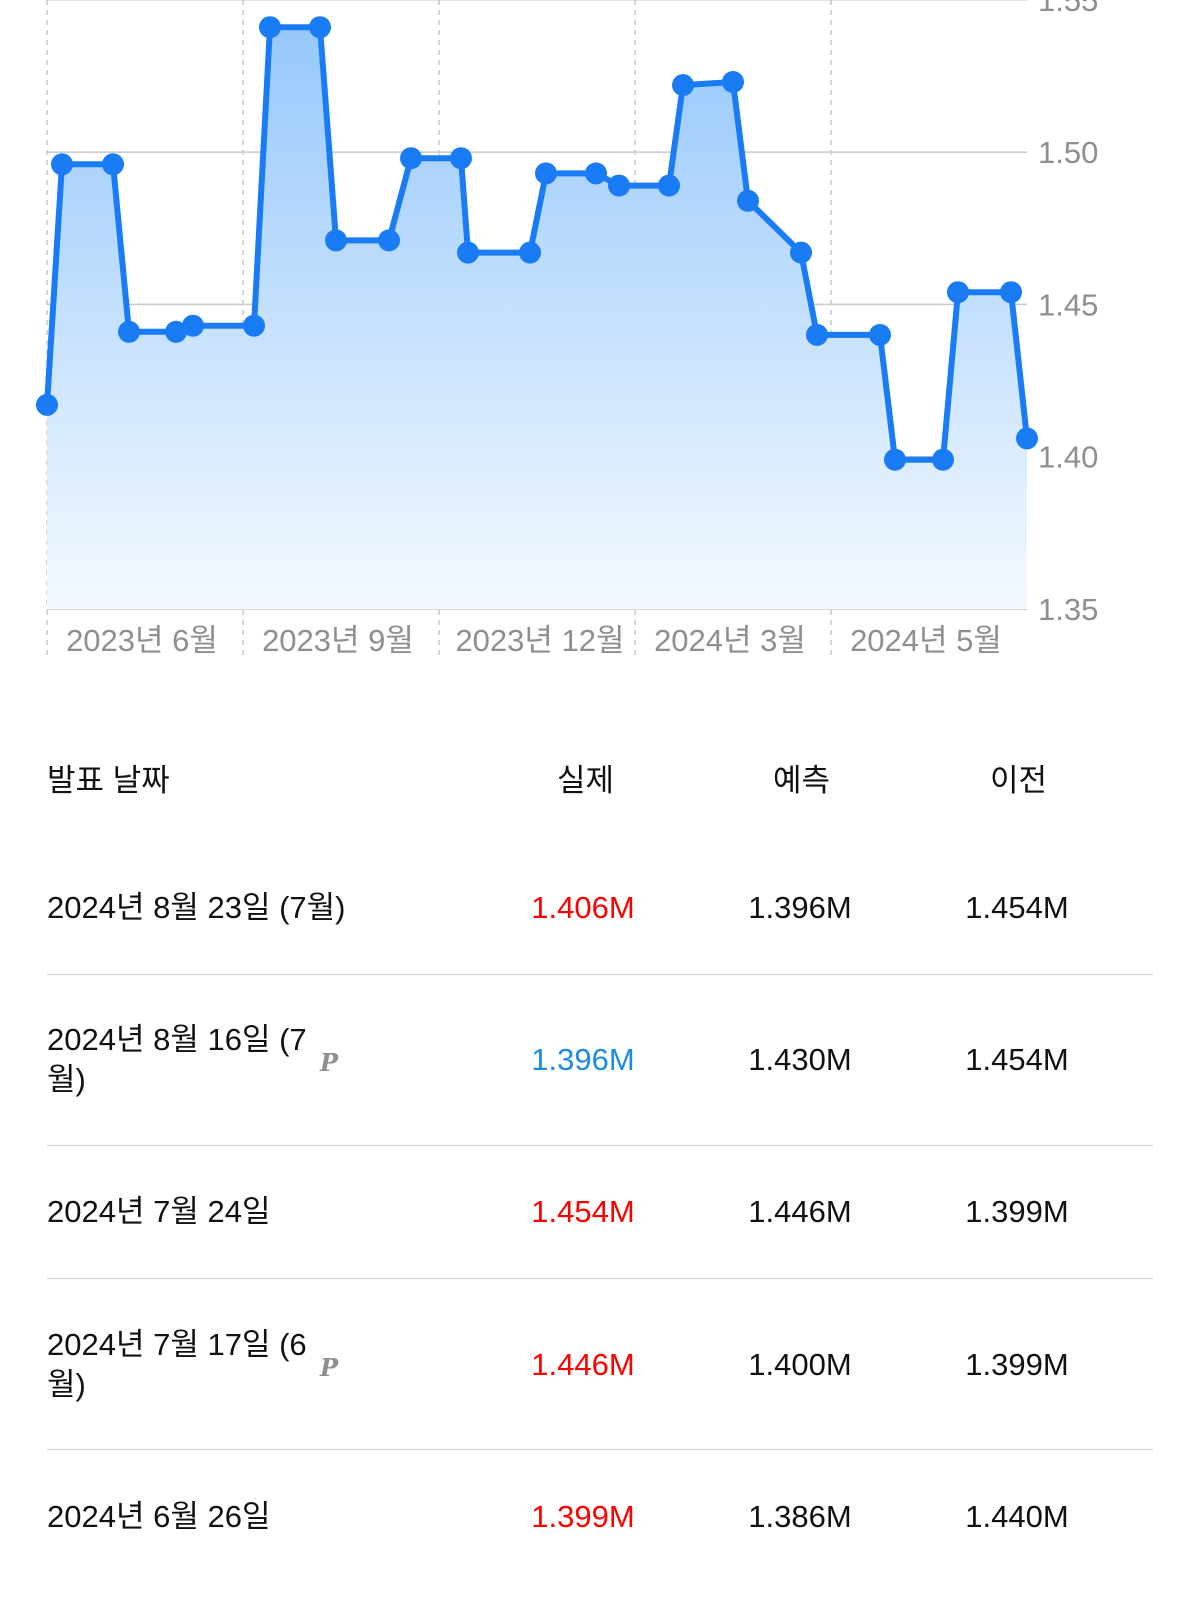  I want to click on row-actual: 1.399M, so click(583, 1516).